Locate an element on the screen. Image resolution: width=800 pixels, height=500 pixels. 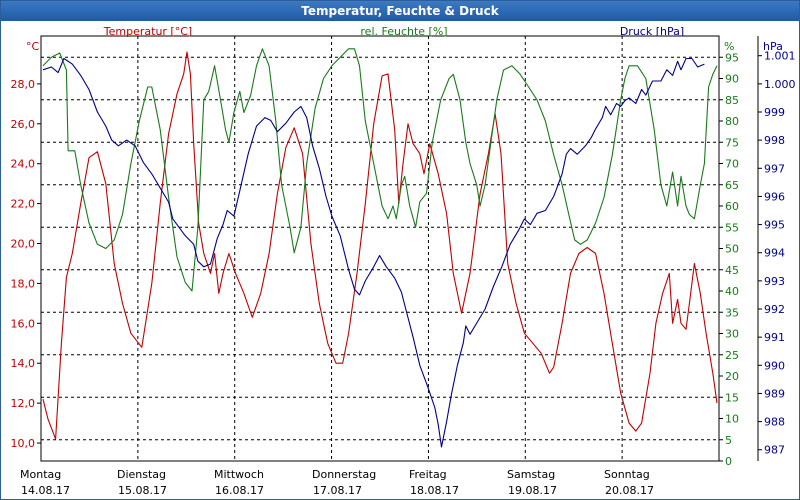
temperature-tick-label: 14,0 is located at coordinates (23, 363).